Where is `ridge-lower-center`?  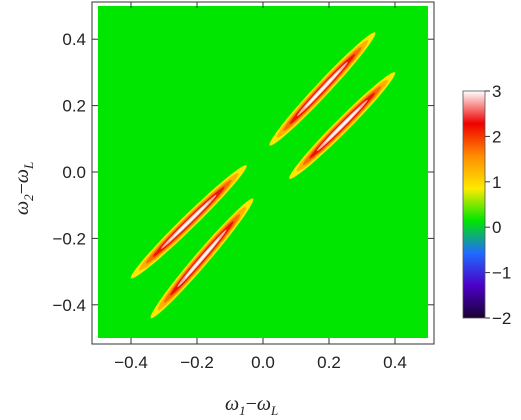 ridge-lower-center is located at coordinates (202, 258).